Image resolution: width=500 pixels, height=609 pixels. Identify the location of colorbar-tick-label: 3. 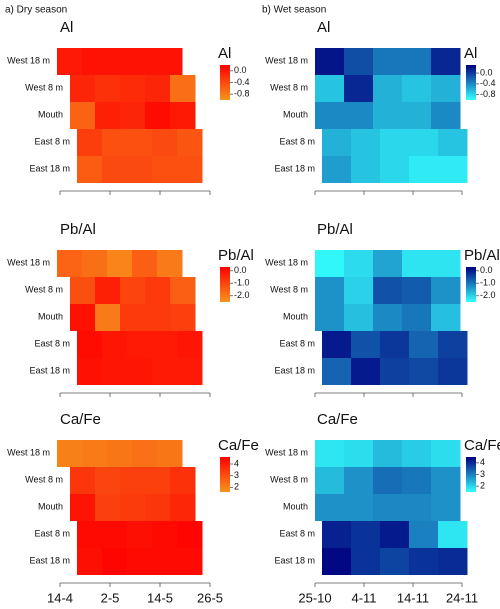
(236, 475).